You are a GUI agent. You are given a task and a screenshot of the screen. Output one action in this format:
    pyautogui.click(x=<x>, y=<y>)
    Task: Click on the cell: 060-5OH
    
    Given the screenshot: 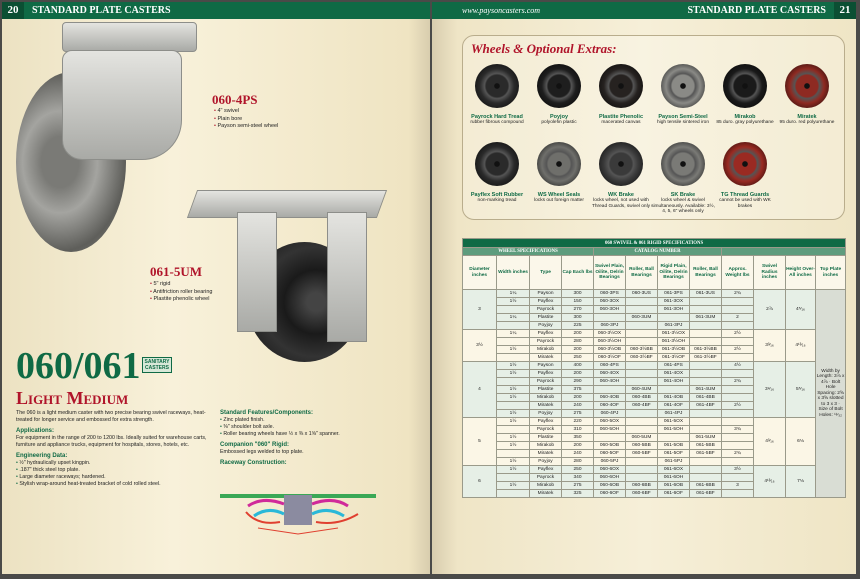 What is the action you would take?
    pyautogui.click(x=609, y=429)
    